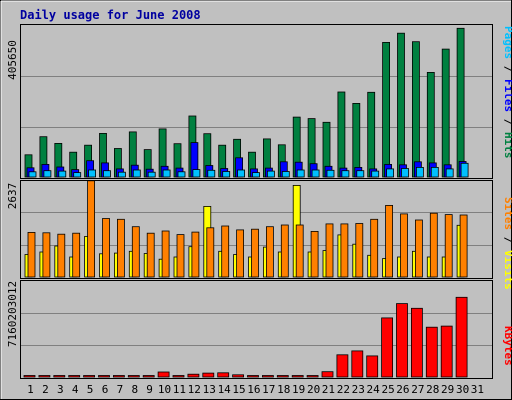 The width and height of the screenshot is (512, 400). What do you see at coordinates (194, 389) in the screenshot?
I see `x-tick-label-day-12: 12` at bounding box center [194, 389].